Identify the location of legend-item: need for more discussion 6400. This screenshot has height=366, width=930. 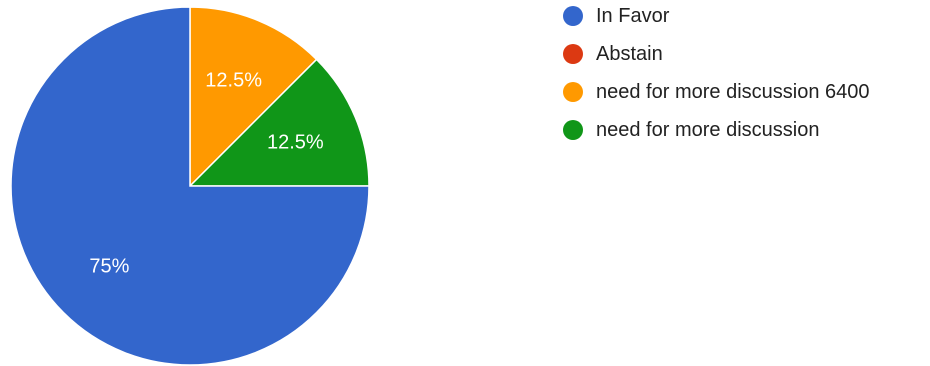
(716, 92).